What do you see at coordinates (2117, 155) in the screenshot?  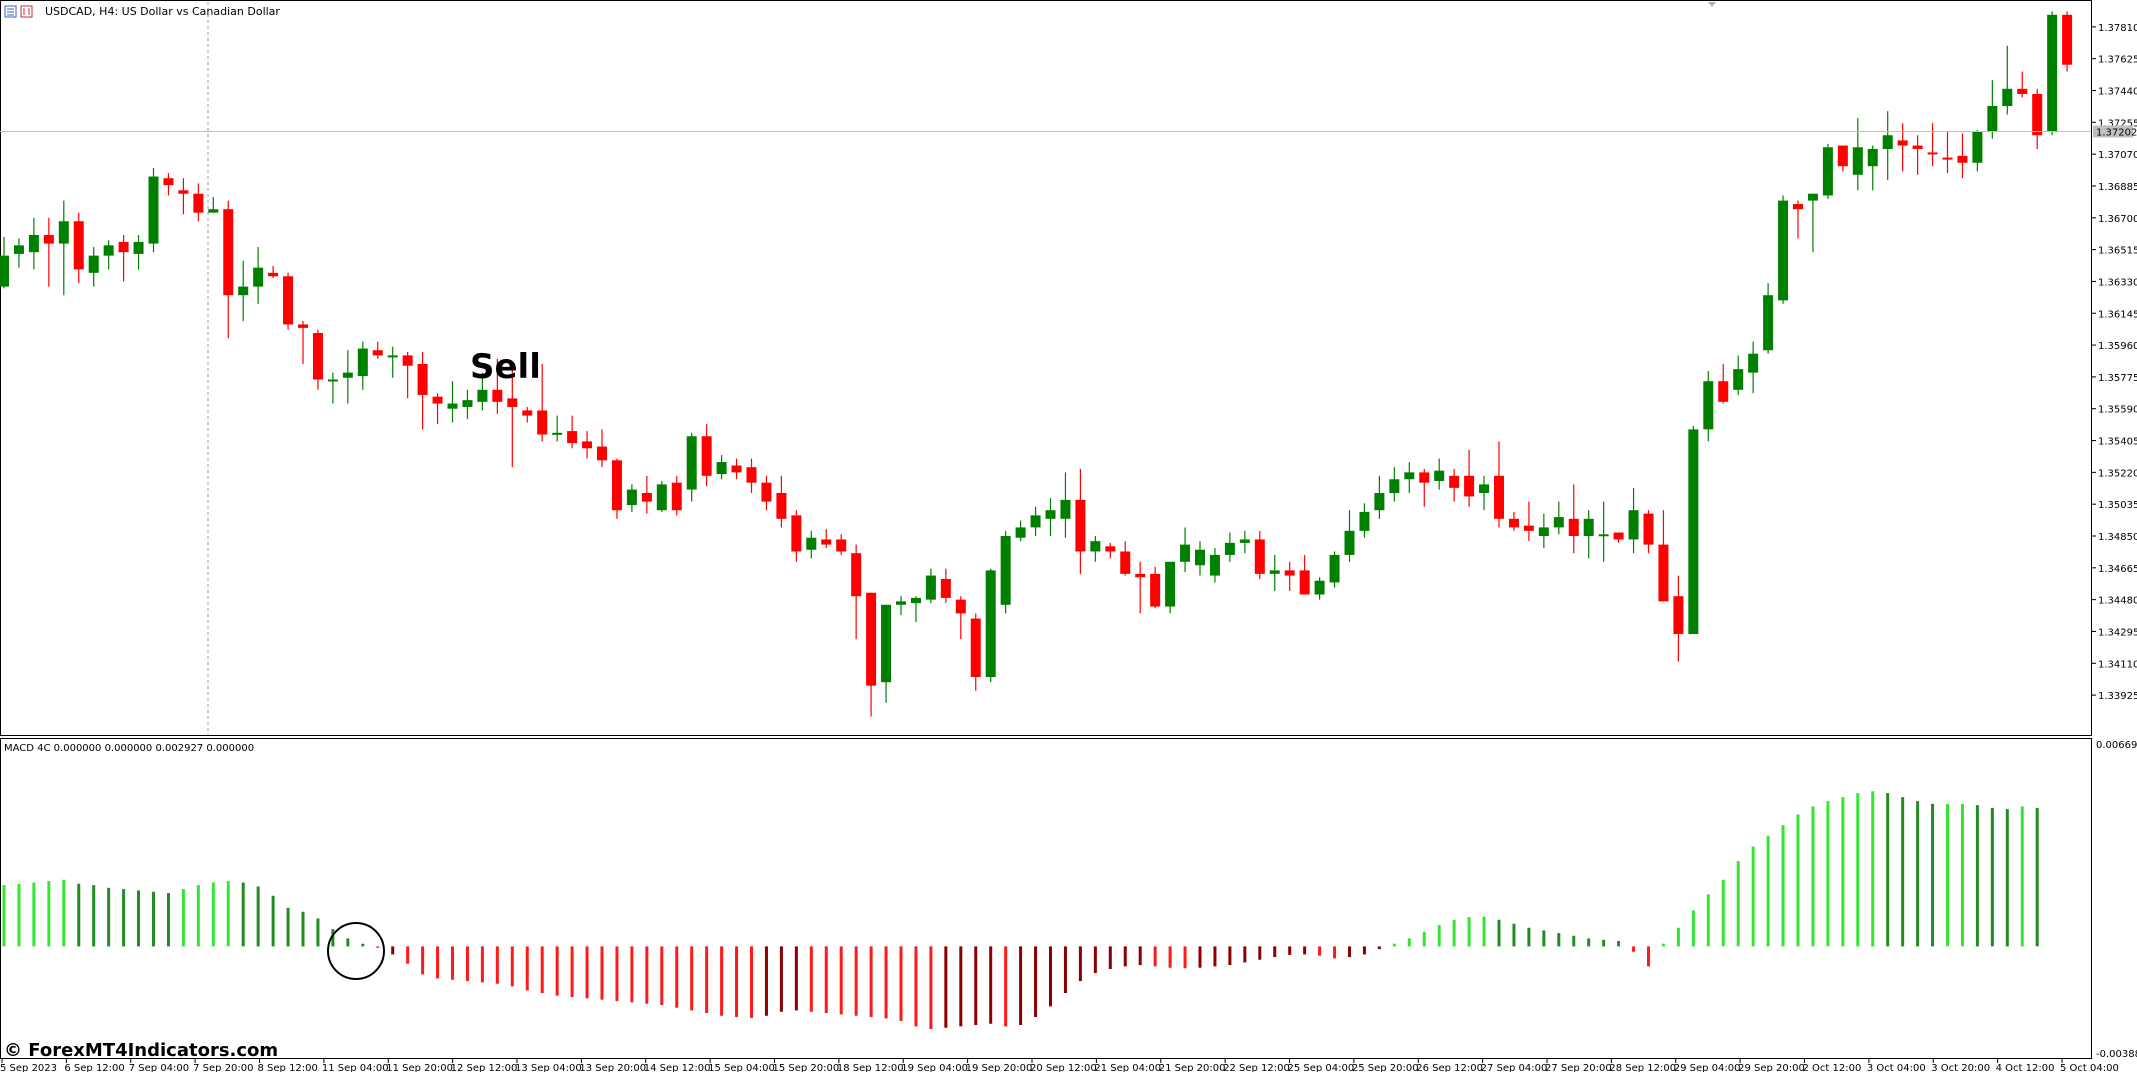 I see `price-tick-label: 1.37070` at bounding box center [2117, 155].